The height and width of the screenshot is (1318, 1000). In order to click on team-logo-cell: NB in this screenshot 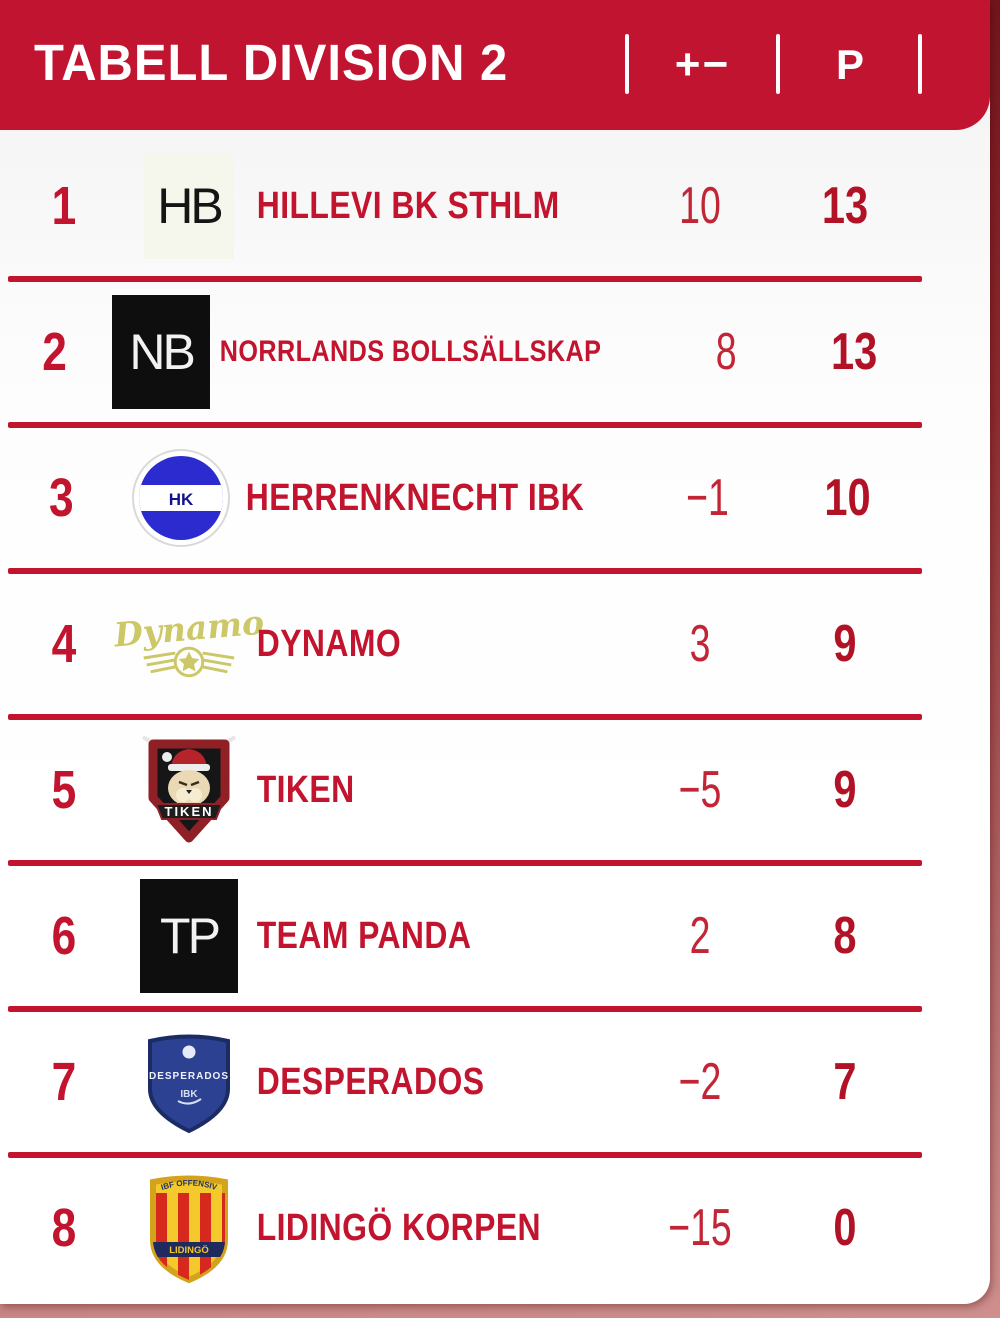, I will do `click(161, 352)`.